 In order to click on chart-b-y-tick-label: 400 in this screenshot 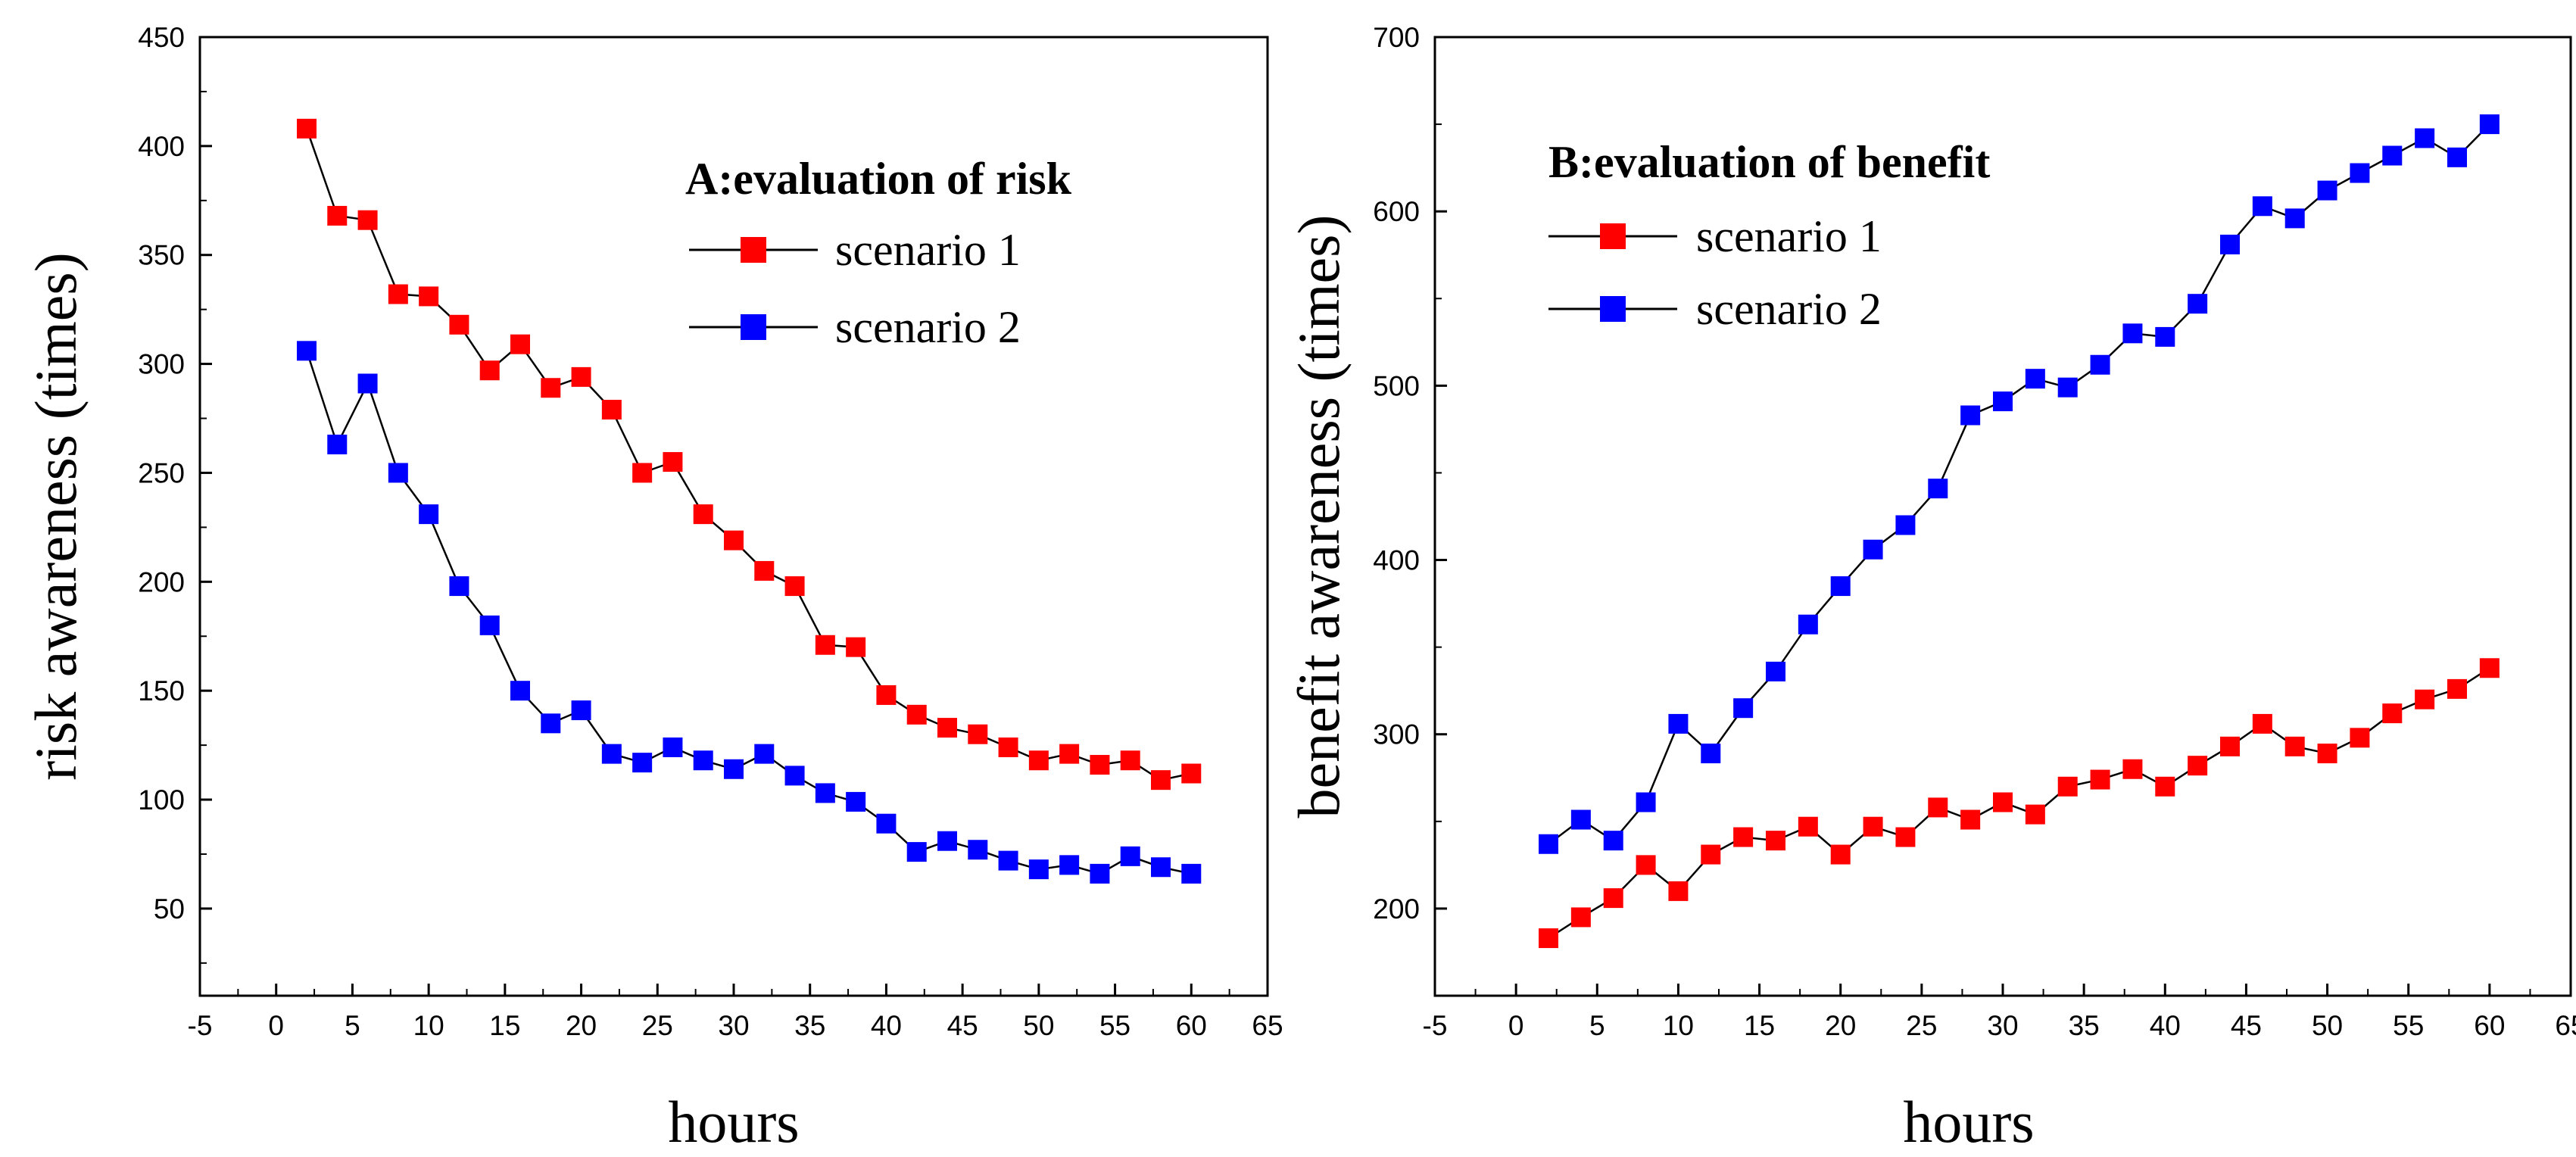, I will do `click(1396, 560)`.